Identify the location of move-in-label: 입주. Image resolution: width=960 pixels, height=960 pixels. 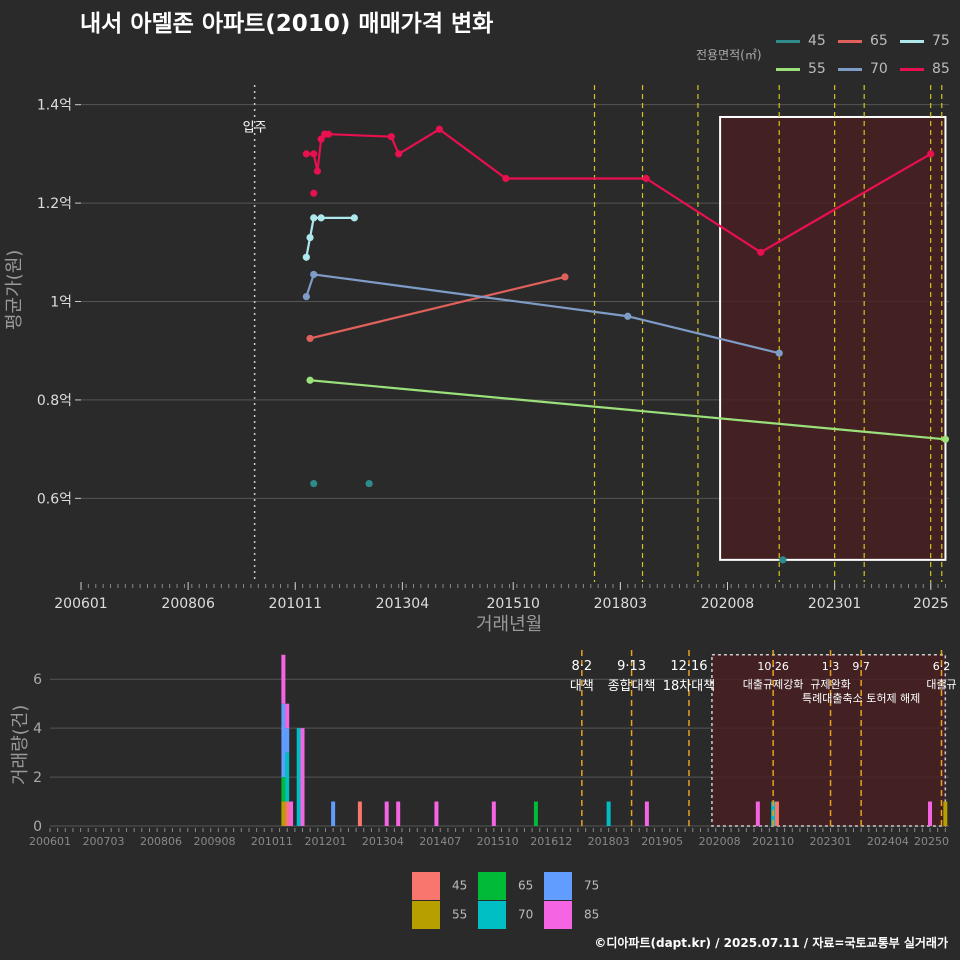
(255, 128).